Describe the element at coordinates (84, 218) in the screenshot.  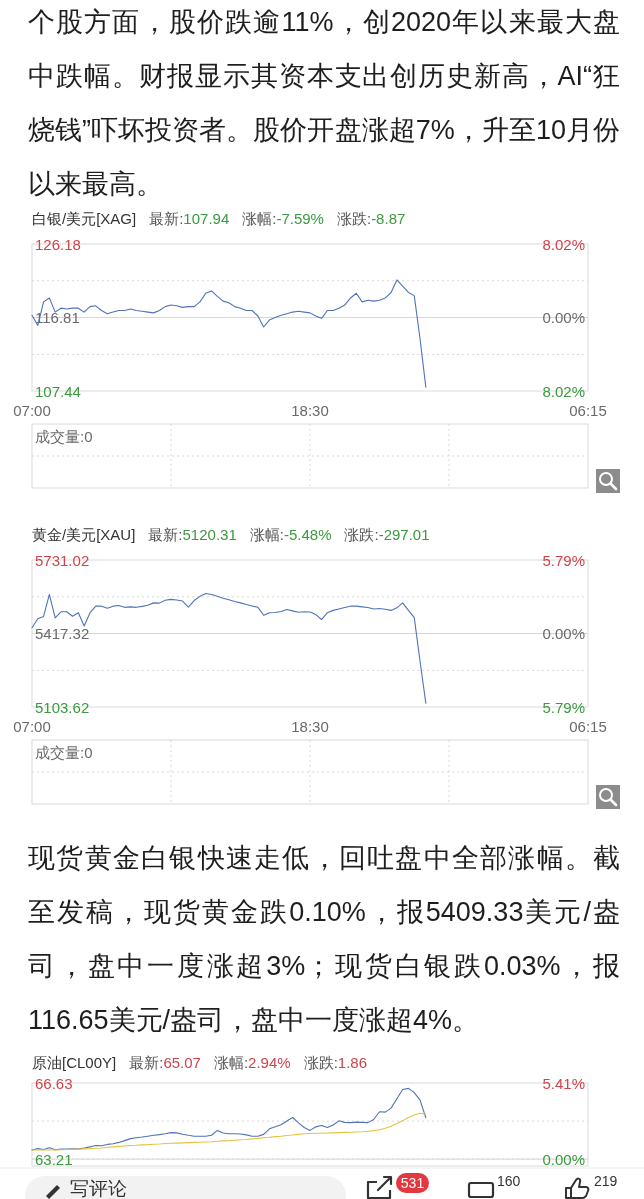
I see `chart-title: 白银/美元[XAG]` at that location.